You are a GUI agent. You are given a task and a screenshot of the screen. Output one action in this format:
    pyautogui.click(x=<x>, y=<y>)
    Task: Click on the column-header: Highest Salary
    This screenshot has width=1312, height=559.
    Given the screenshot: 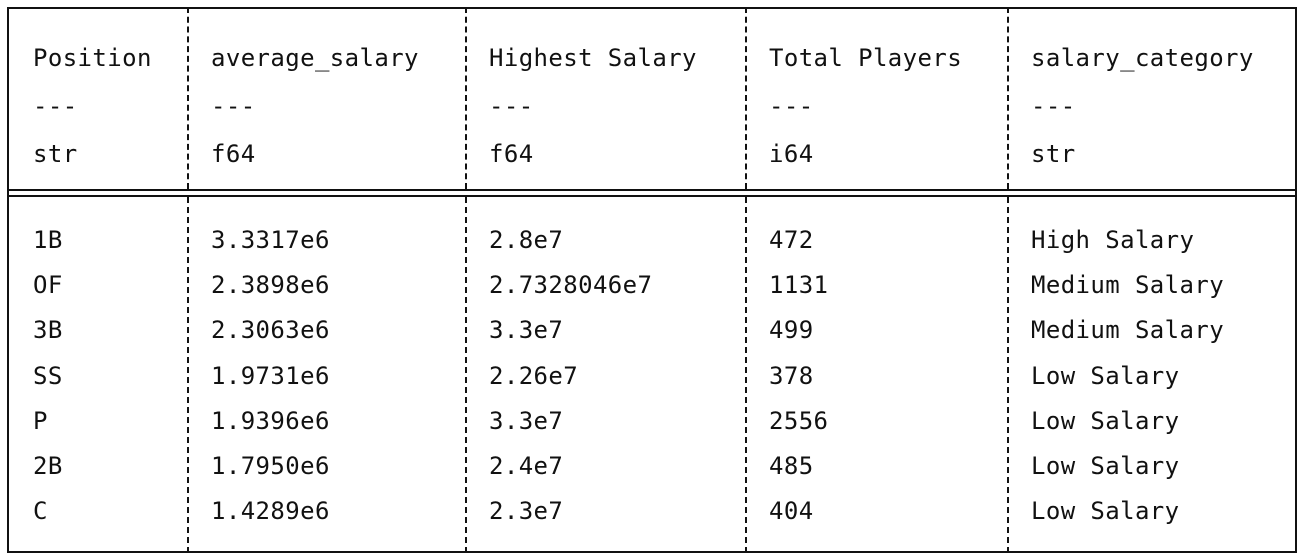 What is the action you would take?
    pyautogui.click(x=593, y=58)
    